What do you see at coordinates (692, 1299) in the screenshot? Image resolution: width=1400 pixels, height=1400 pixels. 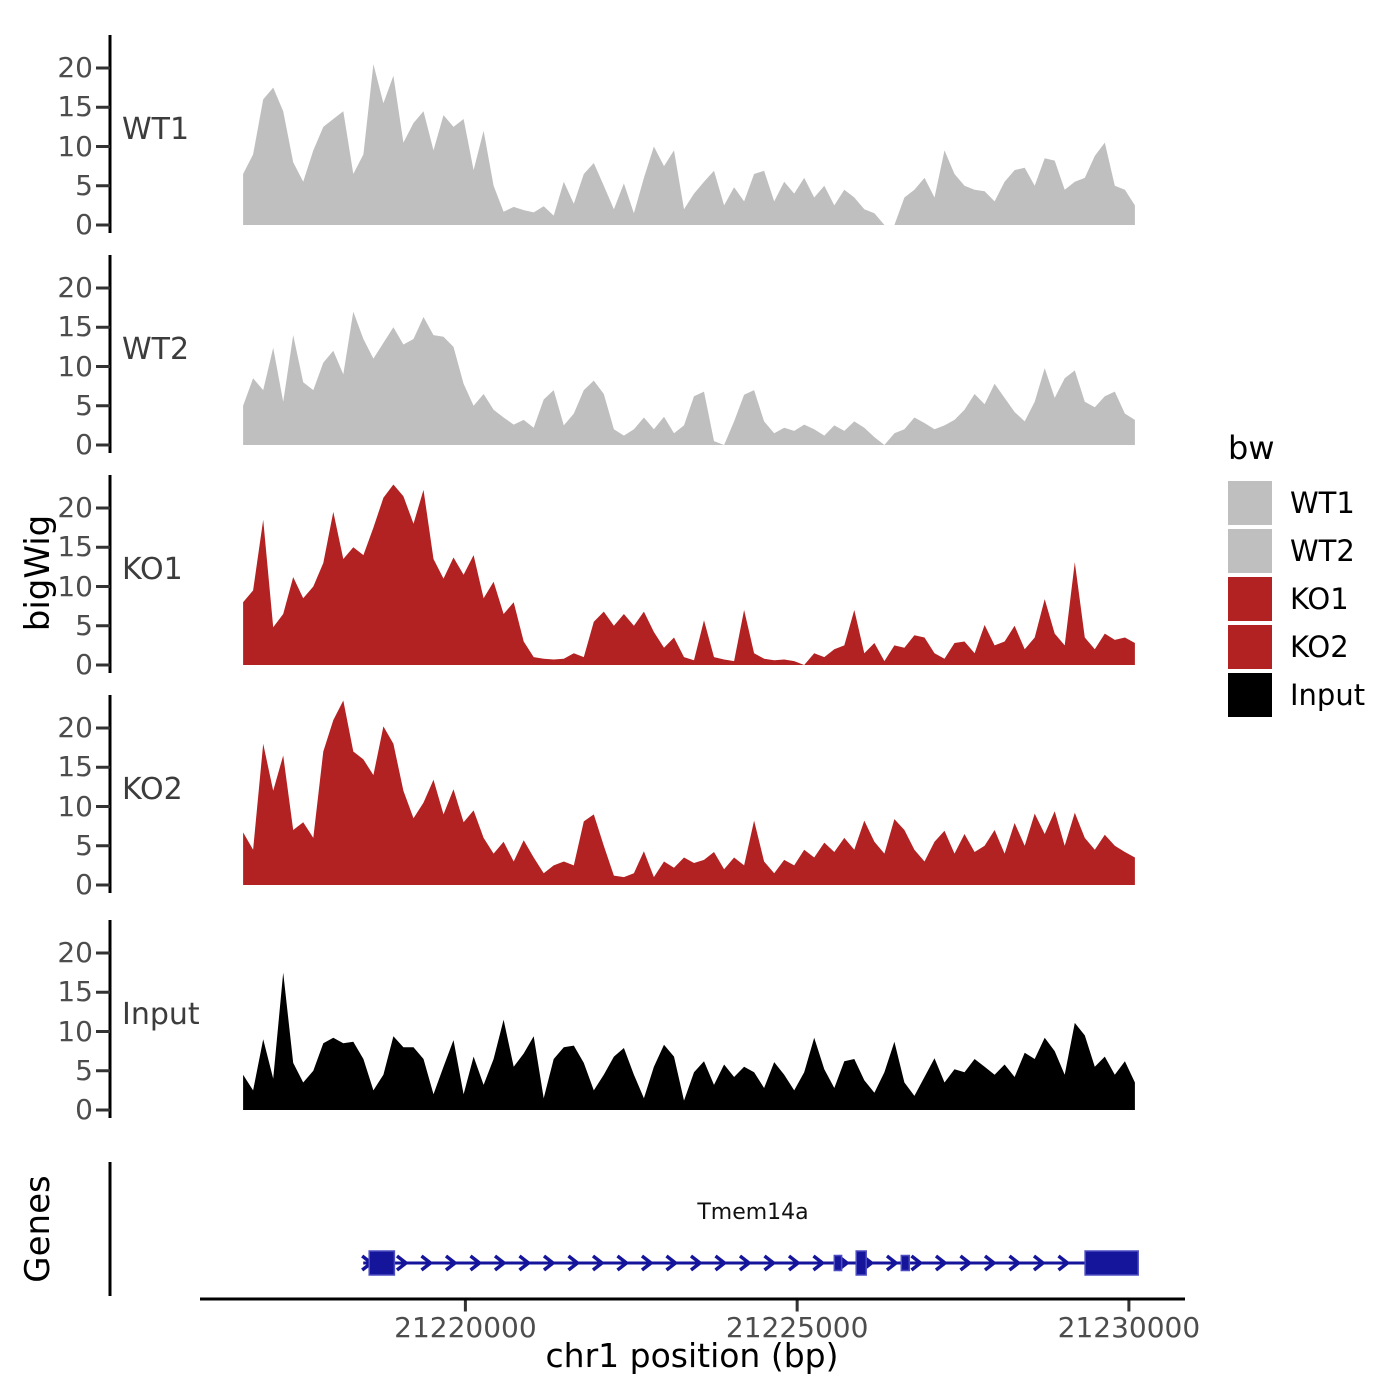 I see `x-axis-line` at bounding box center [692, 1299].